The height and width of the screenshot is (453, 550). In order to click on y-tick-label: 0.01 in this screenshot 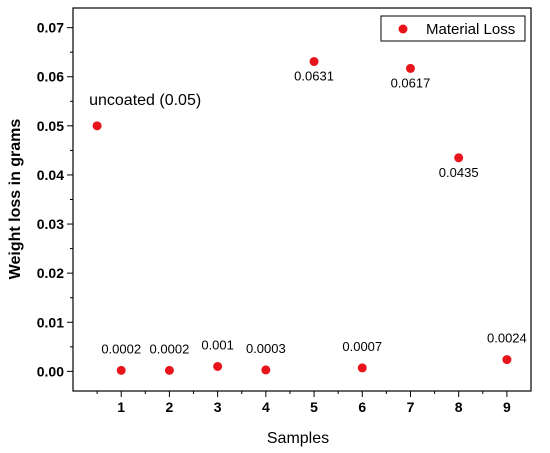, I will do `click(50, 322)`.